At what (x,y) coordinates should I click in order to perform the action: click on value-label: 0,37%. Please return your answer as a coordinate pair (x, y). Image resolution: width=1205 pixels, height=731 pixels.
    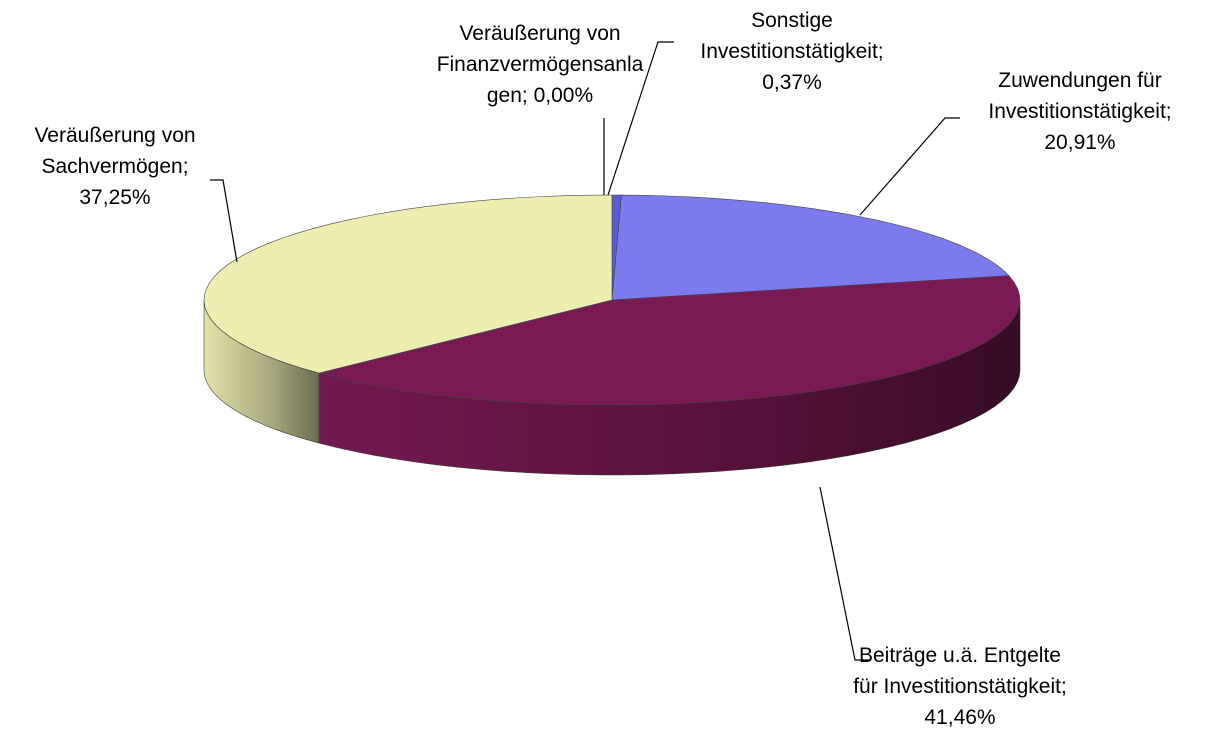
    Looking at the image, I should click on (792, 82).